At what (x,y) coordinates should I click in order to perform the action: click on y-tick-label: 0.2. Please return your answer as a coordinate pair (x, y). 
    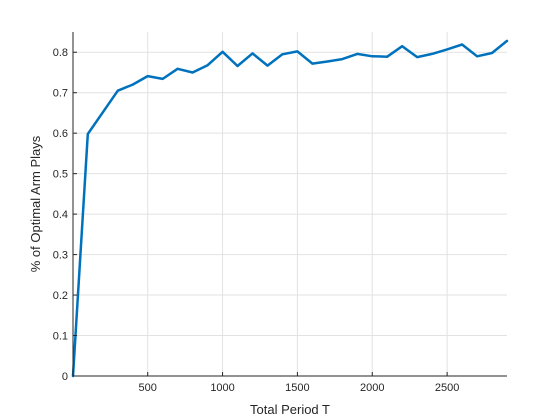
    Looking at the image, I should click on (60, 296).